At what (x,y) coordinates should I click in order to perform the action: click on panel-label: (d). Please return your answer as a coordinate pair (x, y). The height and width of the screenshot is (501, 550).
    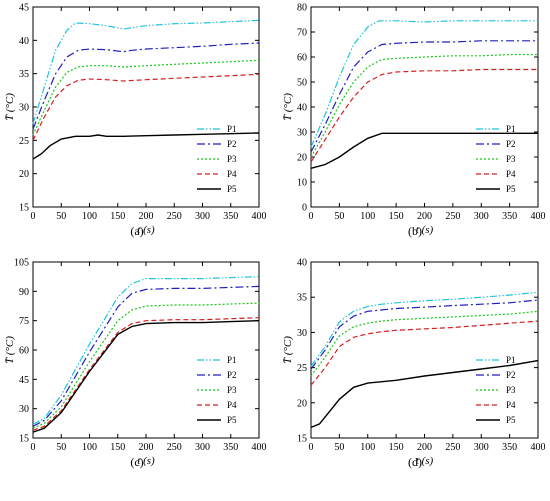
    Looking at the image, I should click on (415, 462).